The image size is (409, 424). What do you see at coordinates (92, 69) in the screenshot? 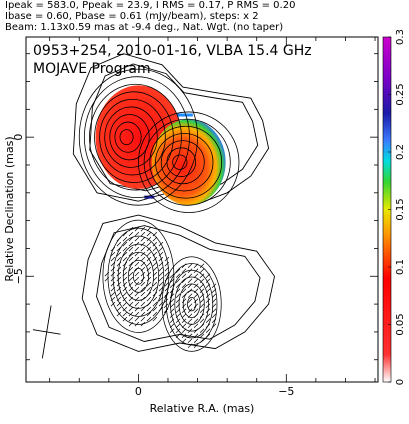
I see `chart-subtitle: MOJAVE Program` at bounding box center [92, 69].